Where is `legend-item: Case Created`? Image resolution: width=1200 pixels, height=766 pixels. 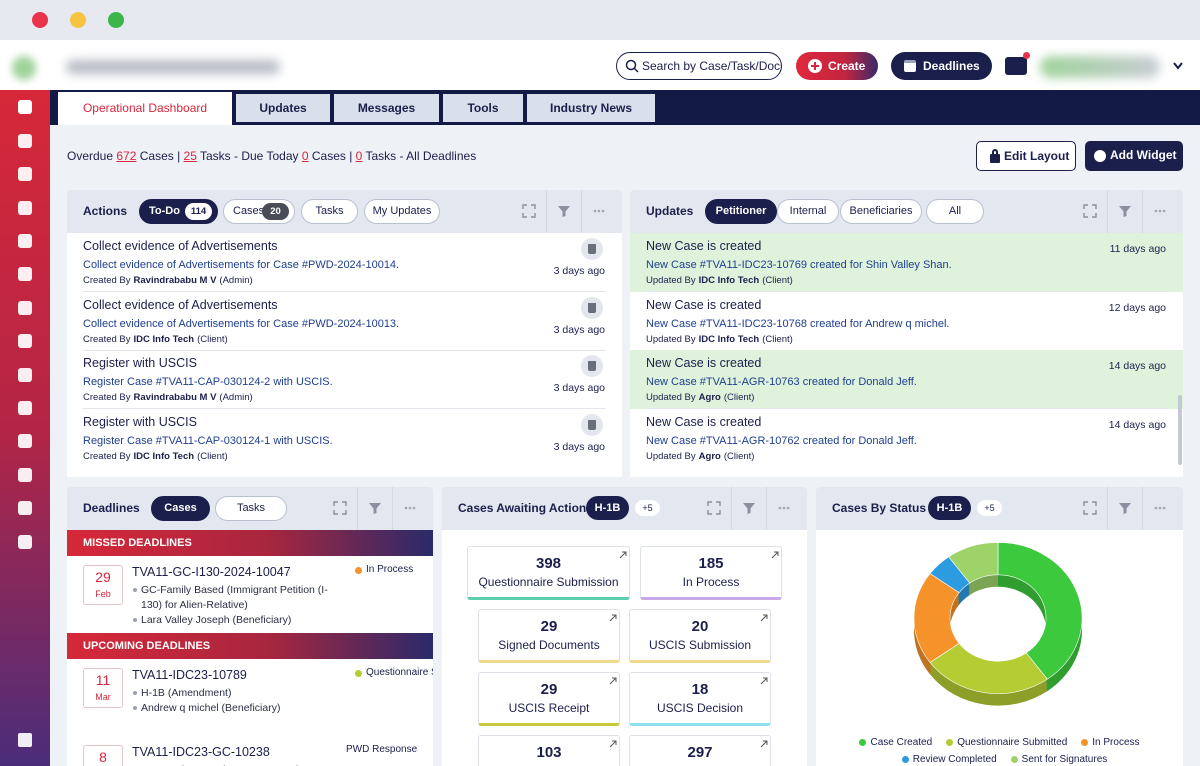 legend-item: Case Created is located at coordinates (895, 742).